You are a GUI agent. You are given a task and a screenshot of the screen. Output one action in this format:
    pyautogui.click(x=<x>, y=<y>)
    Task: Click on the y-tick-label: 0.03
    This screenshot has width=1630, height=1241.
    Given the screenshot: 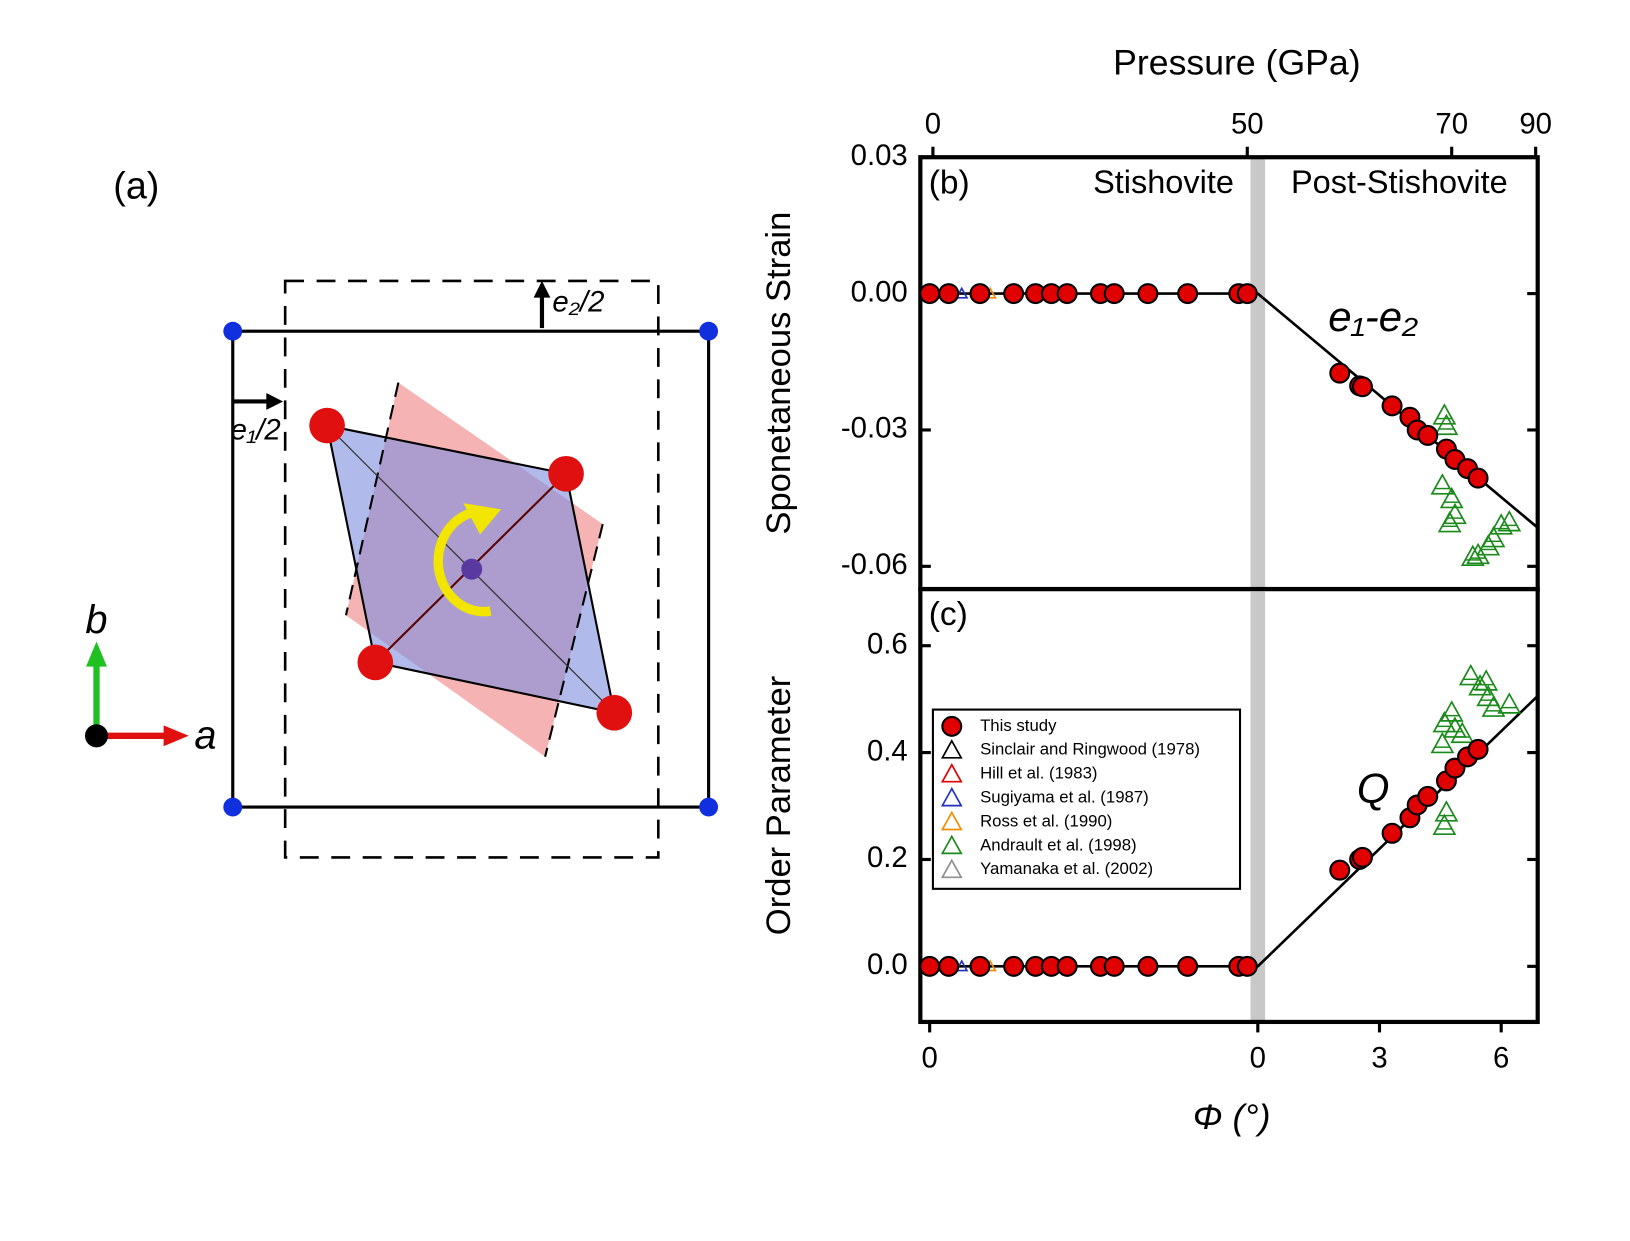 What is the action you would take?
    pyautogui.click(x=879, y=155)
    